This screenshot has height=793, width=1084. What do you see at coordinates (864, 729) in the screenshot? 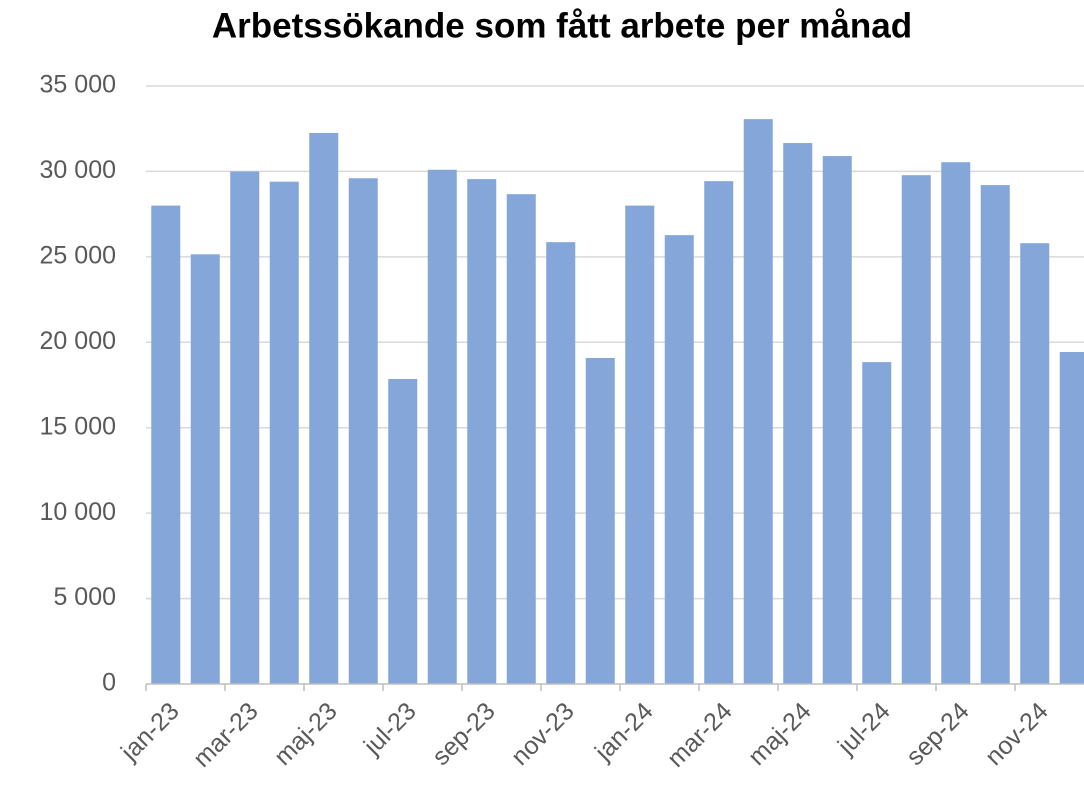
I see `x-tick-label: jul-24` at bounding box center [864, 729].